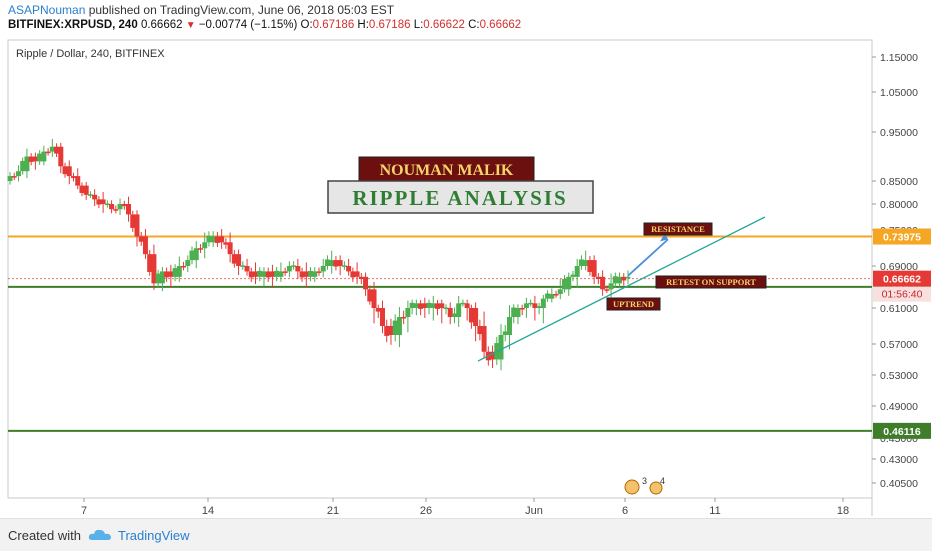 The height and width of the screenshot is (551, 932). What do you see at coordinates (899, 376) in the screenshot?
I see `y-tick-label: 0.53000` at bounding box center [899, 376].